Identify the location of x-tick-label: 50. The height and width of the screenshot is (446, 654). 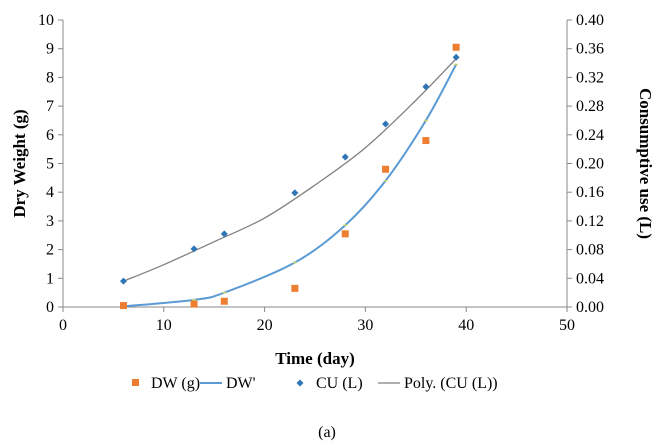
(567, 325).